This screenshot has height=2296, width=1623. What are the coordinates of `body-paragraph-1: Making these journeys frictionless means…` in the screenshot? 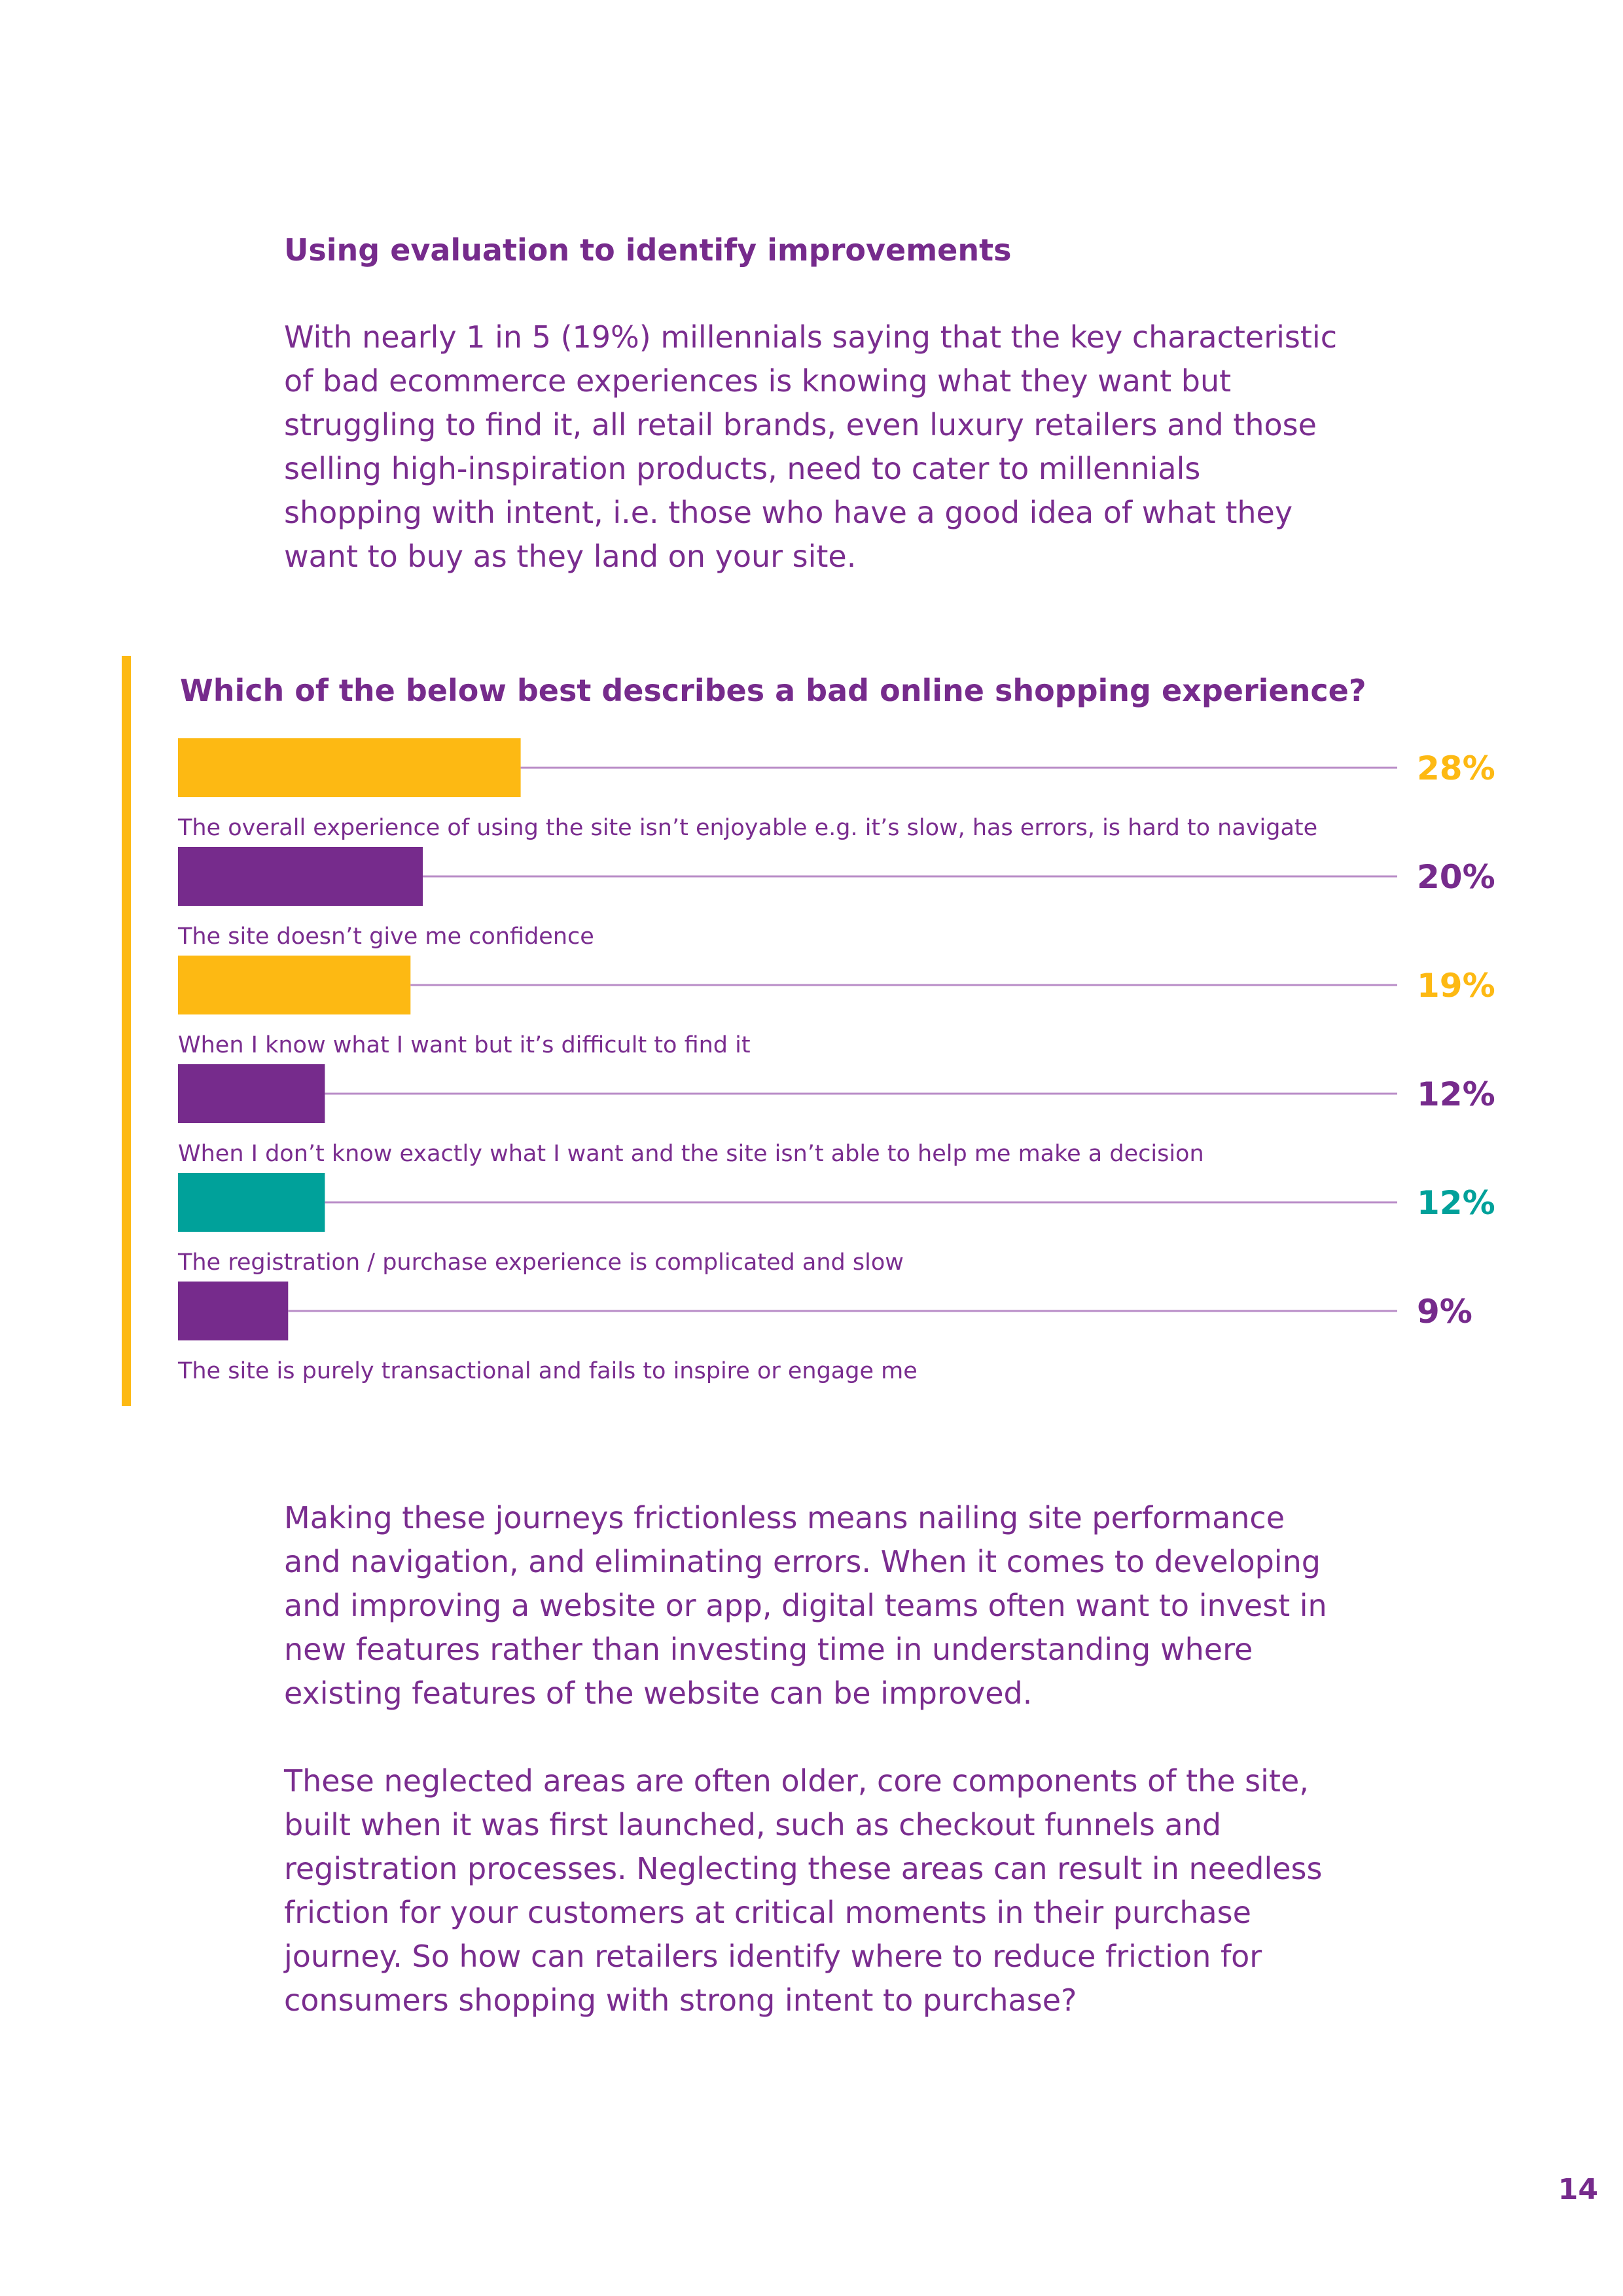 It's located at (805, 1605).